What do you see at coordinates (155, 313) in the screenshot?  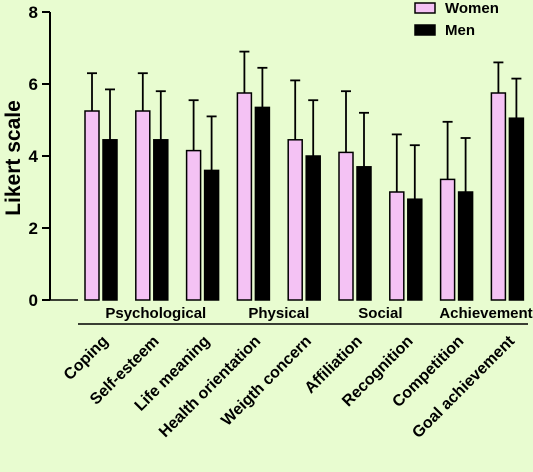 I see `group-label: Psychological` at bounding box center [155, 313].